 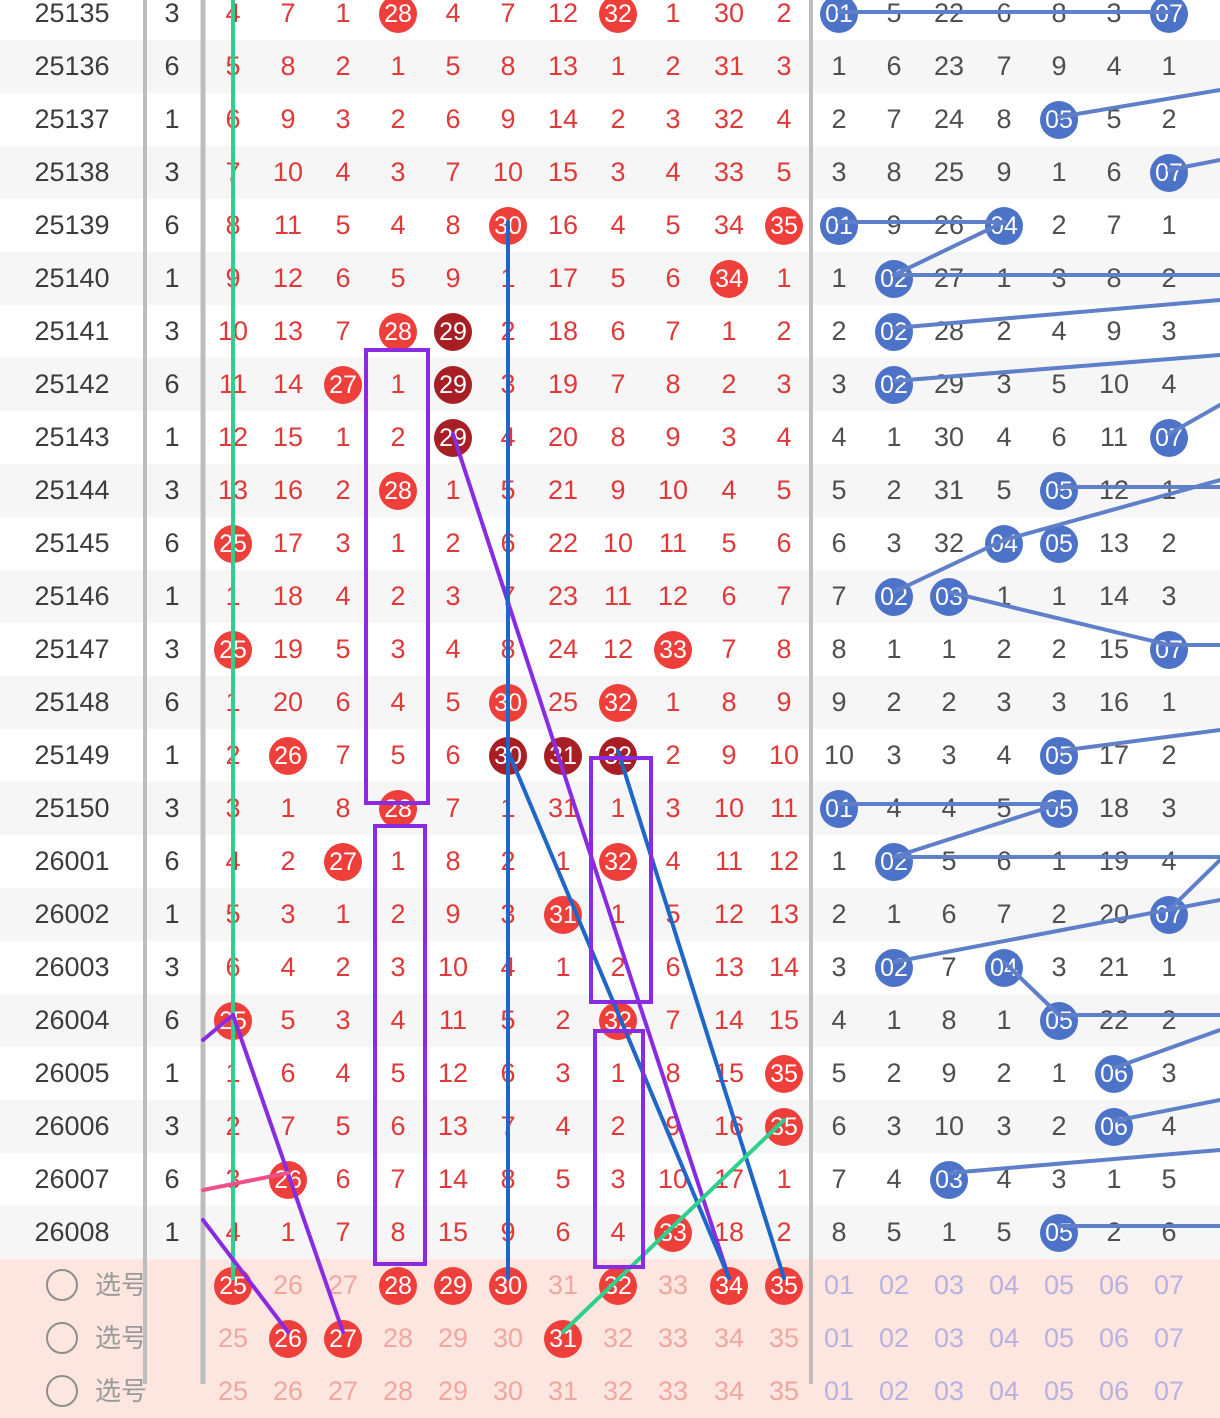 I want to click on blue-ball: 03, so click(x=949, y=1180).